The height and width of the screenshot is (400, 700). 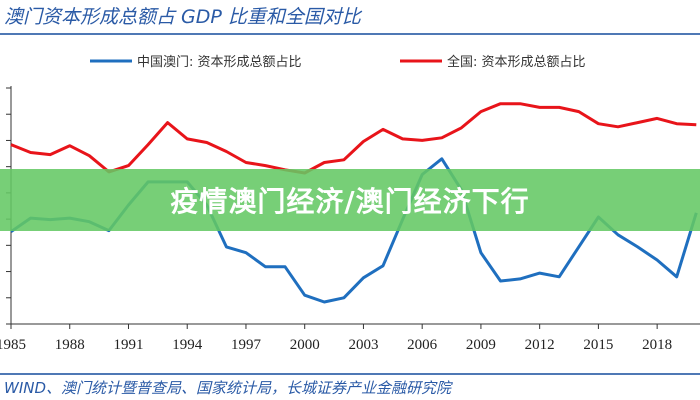 What do you see at coordinates (540, 345) in the screenshot?
I see `x-tick-label: 2012` at bounding box center [540, 345].